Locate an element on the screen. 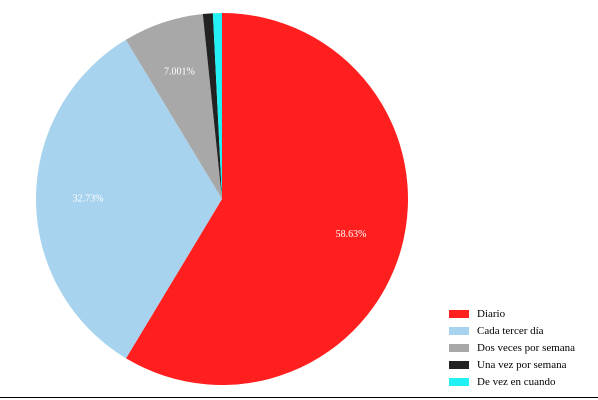 This screenshot has width=598, height=400. legend-item-3: Una vez por semana is located at coordinates (512, 364).